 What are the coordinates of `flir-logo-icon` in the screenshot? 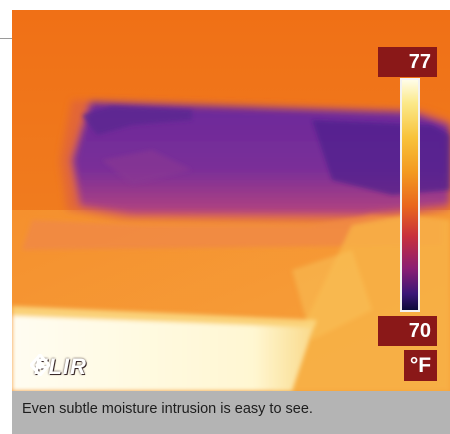 It's located at (40, 365).